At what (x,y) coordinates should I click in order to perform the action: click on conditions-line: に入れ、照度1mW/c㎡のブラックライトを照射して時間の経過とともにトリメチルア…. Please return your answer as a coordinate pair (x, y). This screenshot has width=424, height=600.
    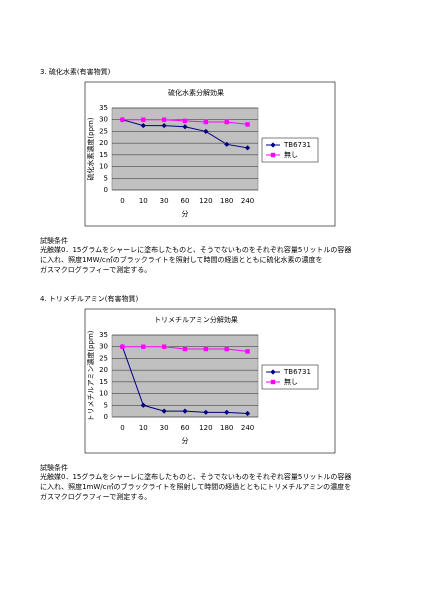
    Looking at the image, I should click on (195, 486).